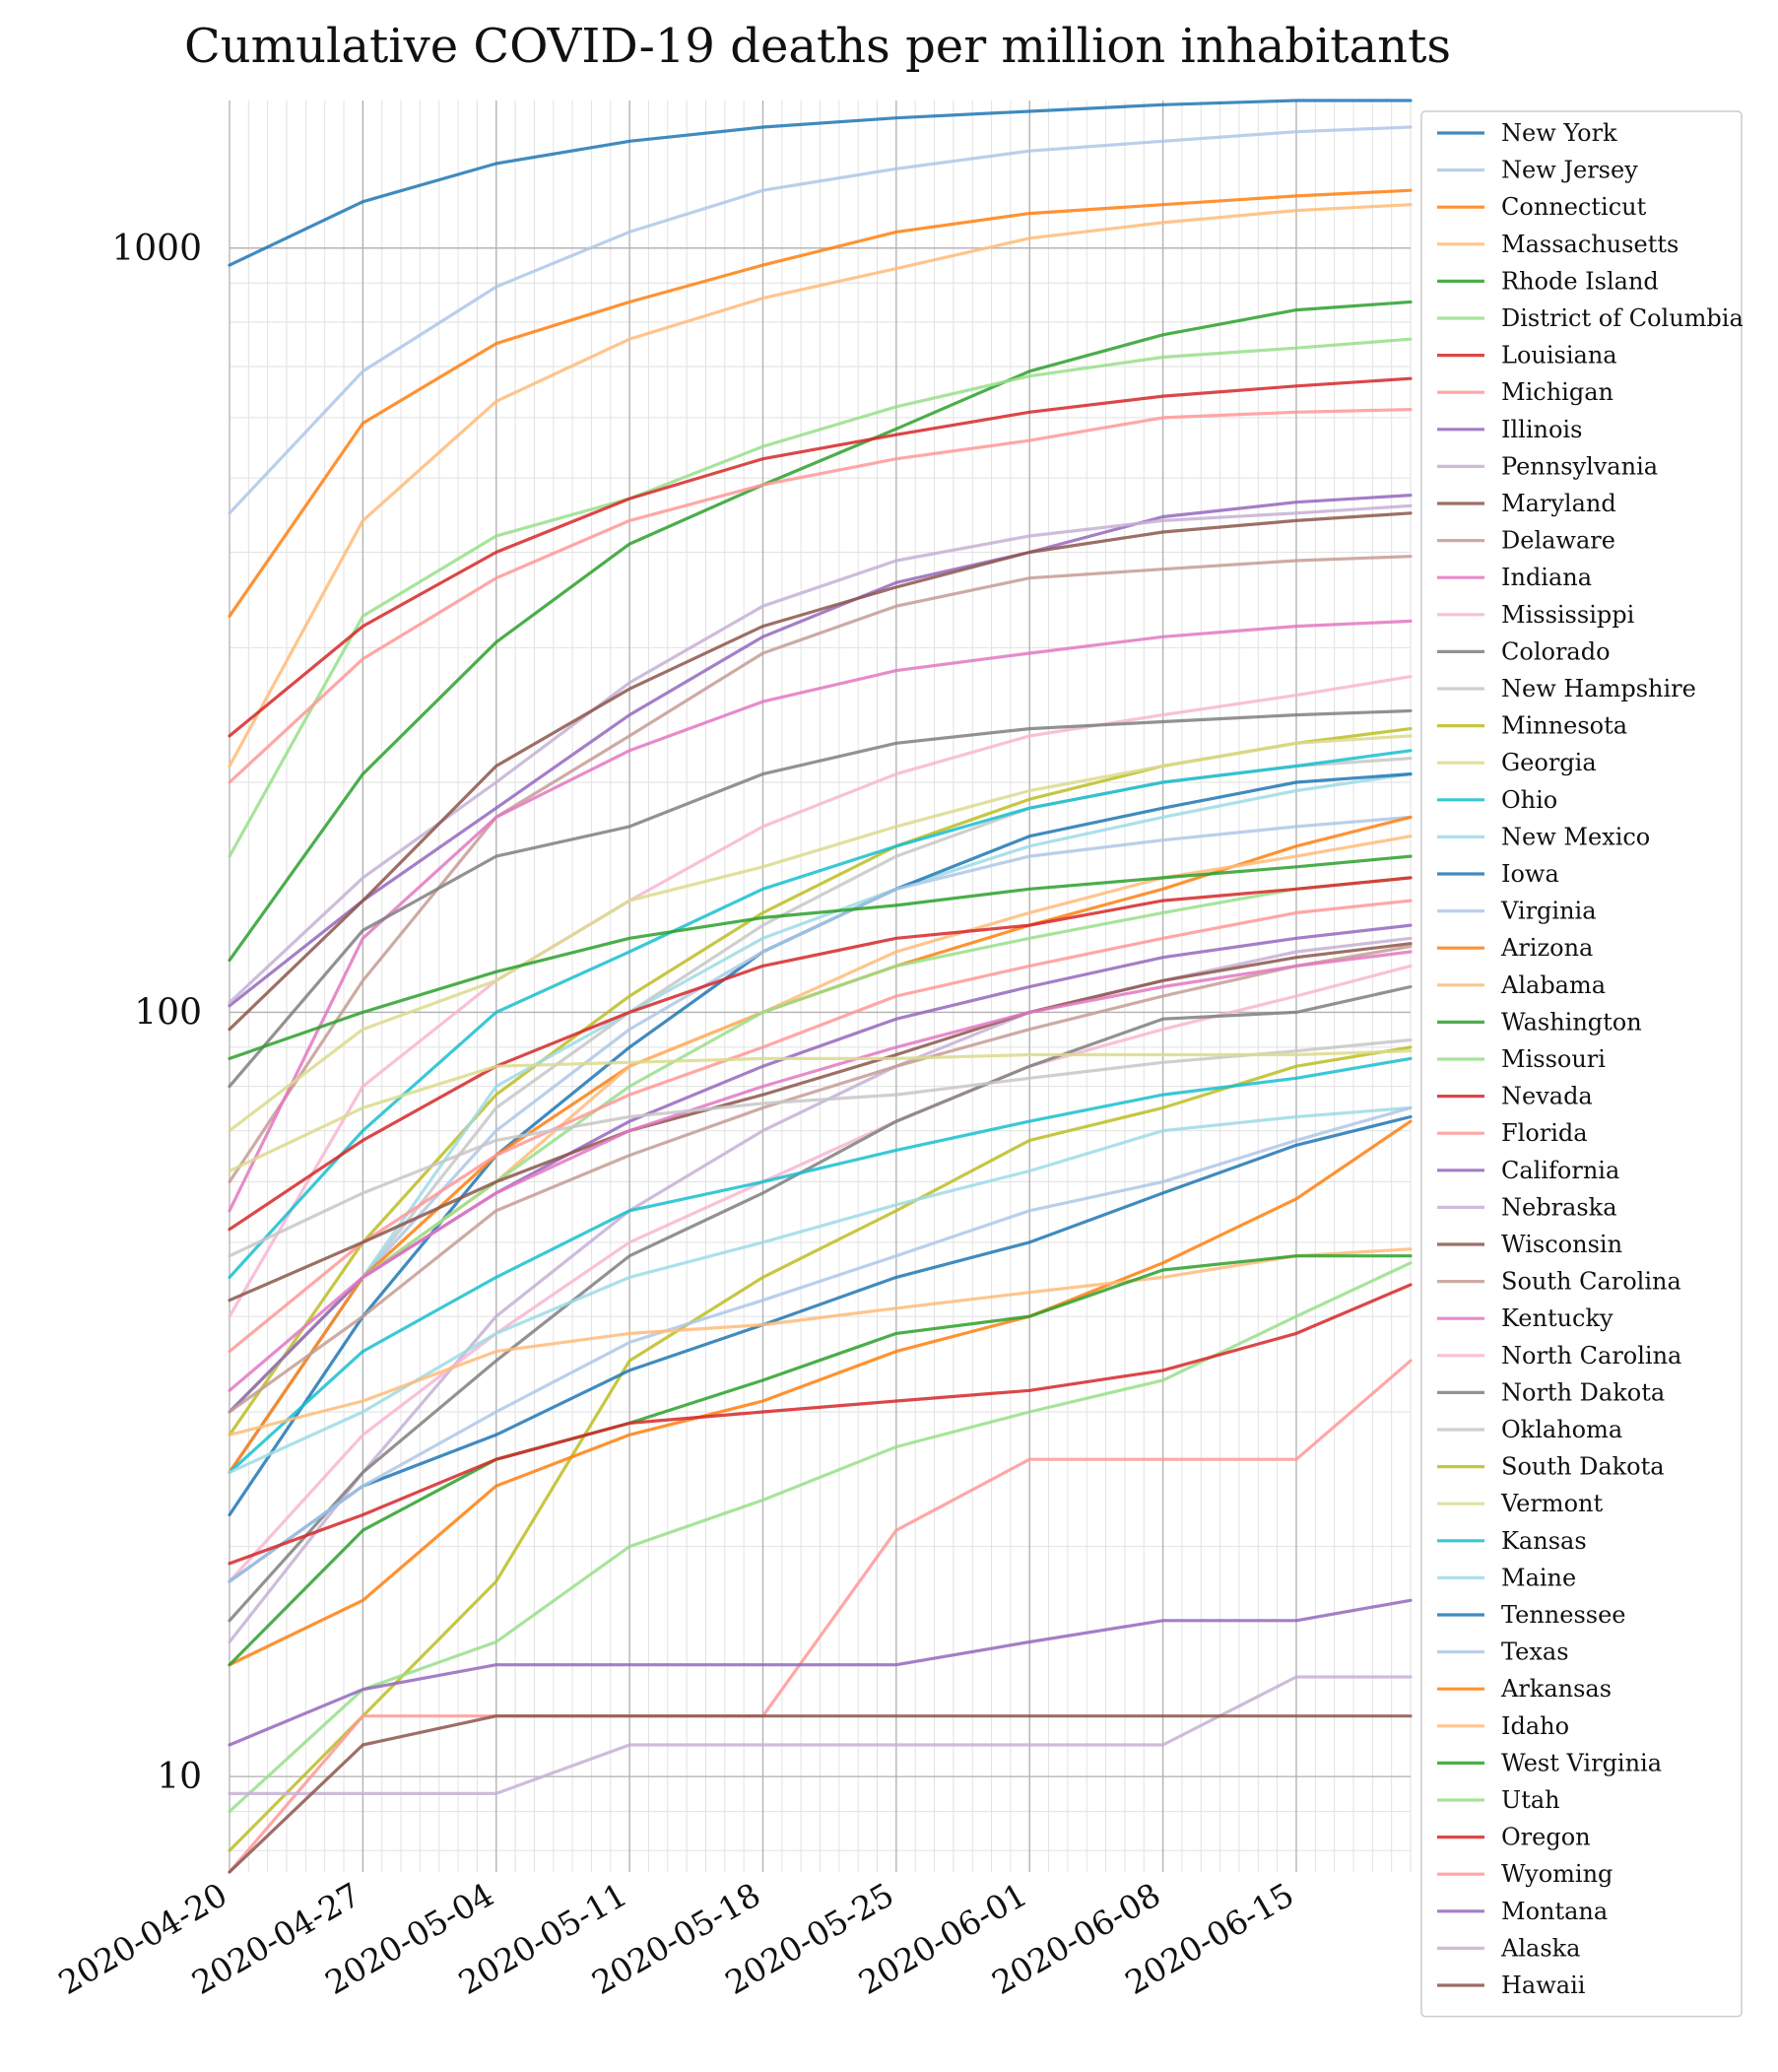 Image resolution: width=1778 pixels, height=2072 pixels. I want to click on legend-label: California, so click(1560, 1170).